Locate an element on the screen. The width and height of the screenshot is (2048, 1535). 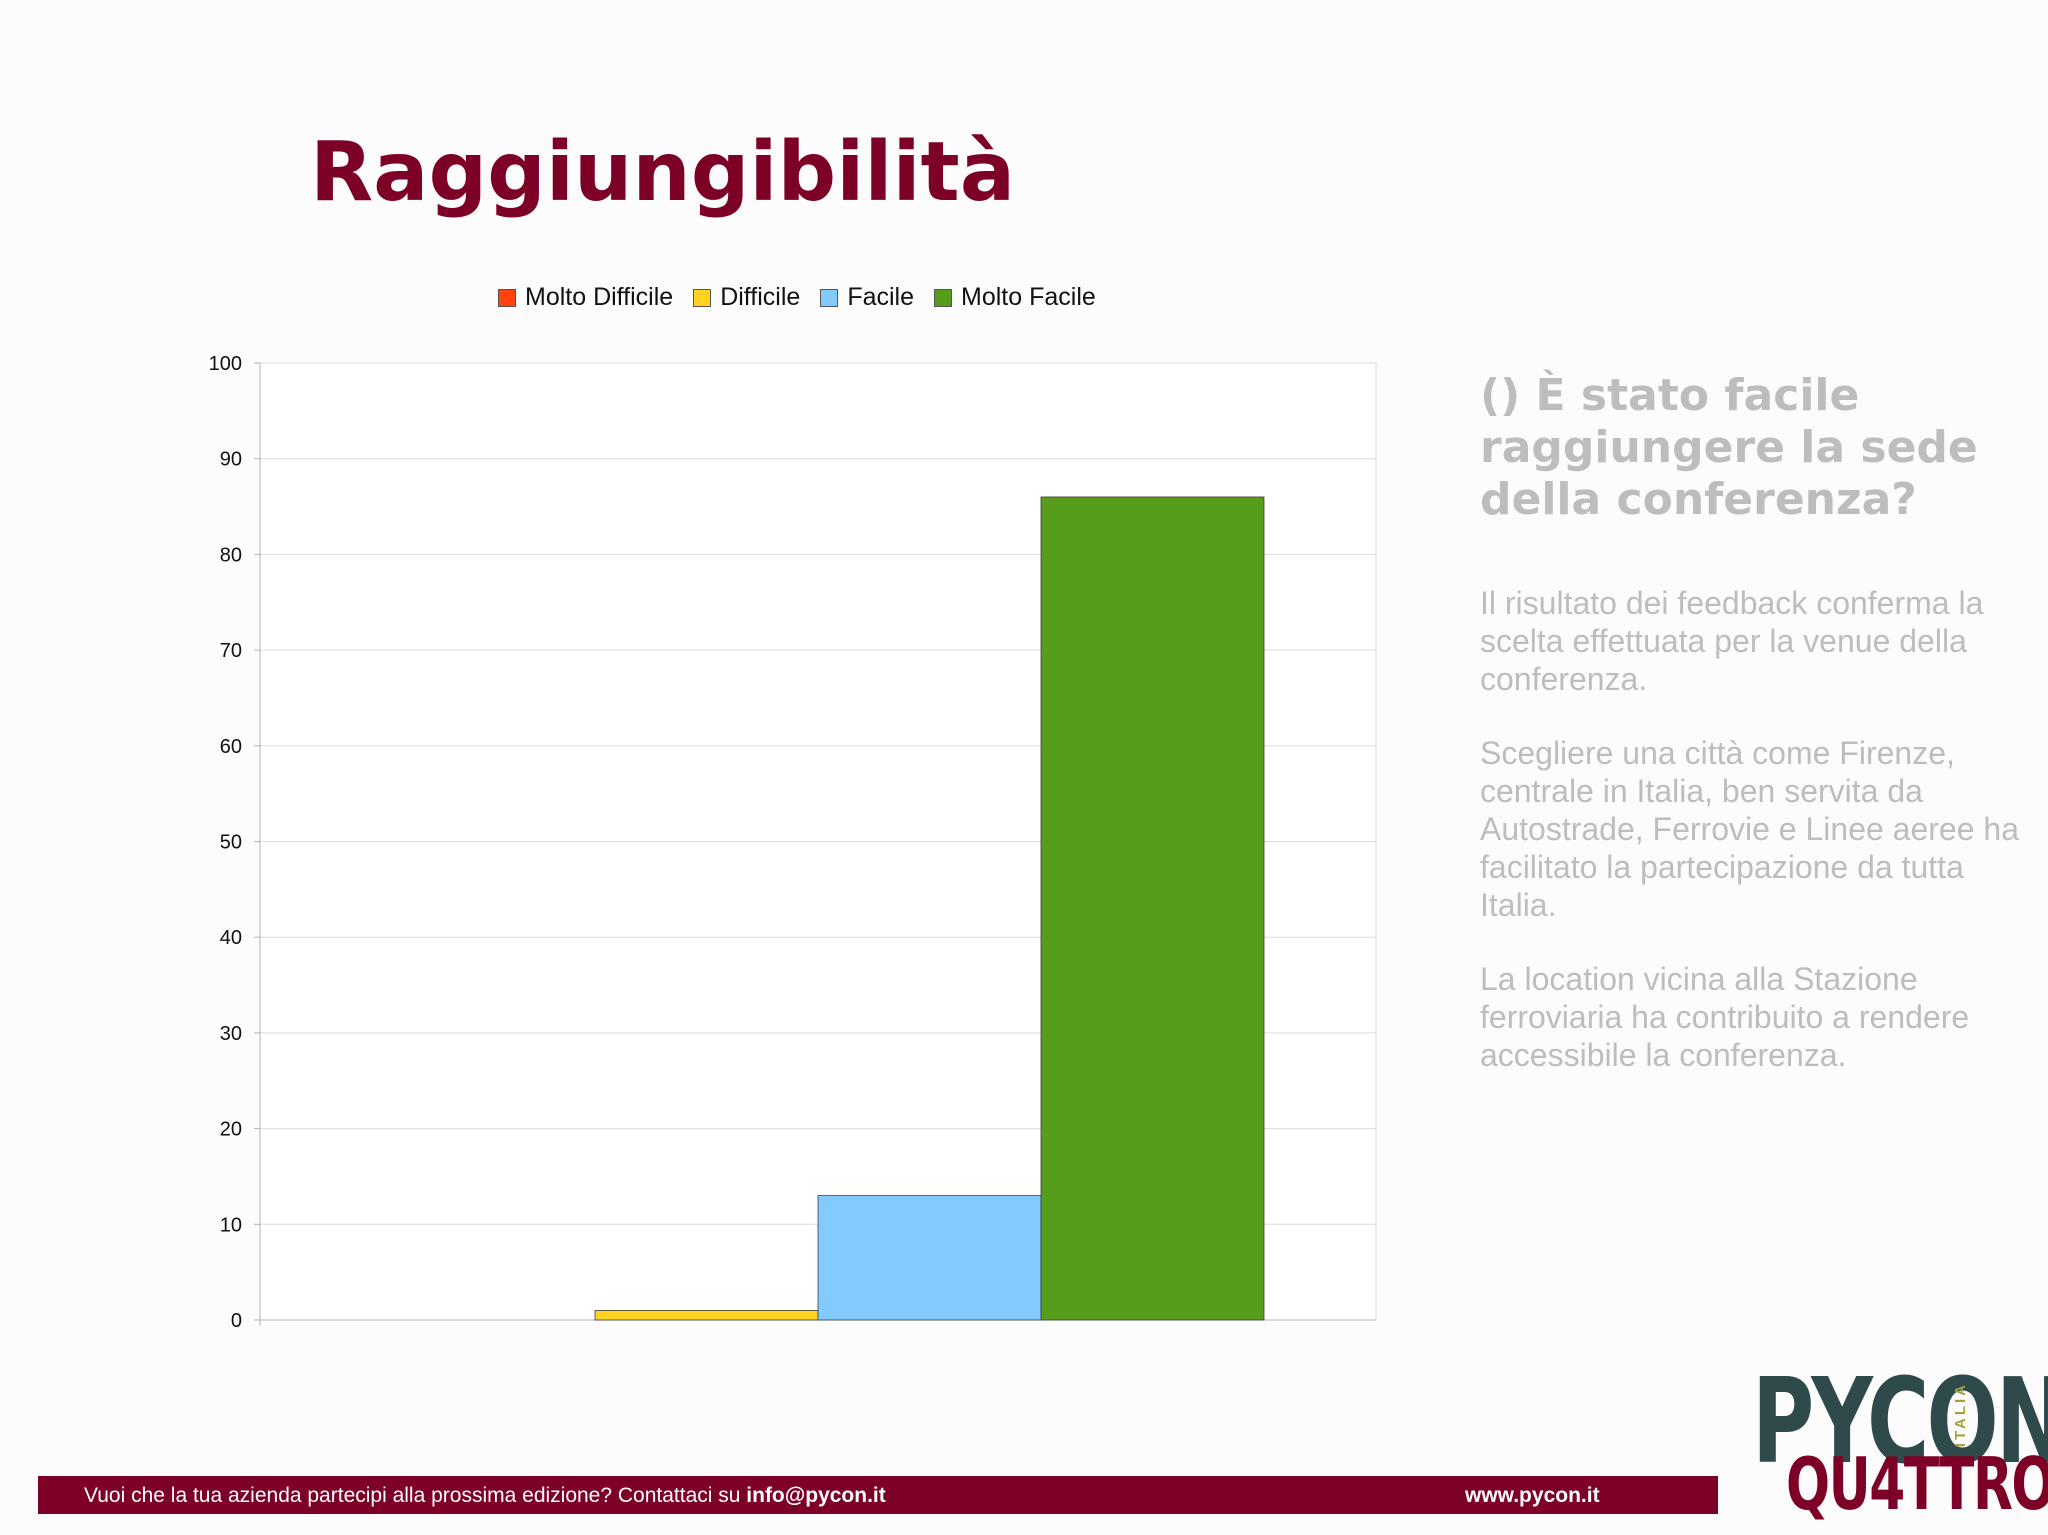
legend-label: Difficile is located at coordinates (760, 297).